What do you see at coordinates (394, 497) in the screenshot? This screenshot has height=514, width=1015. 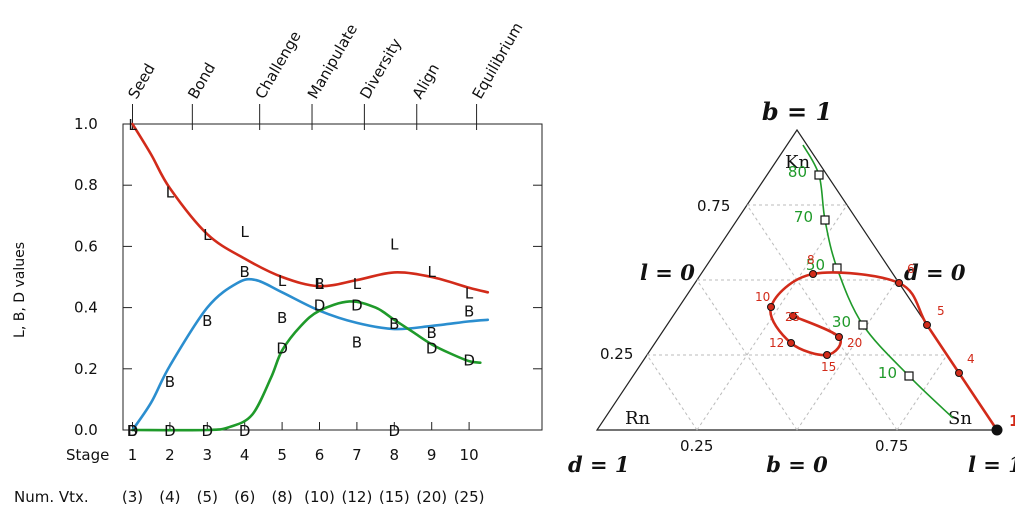 I see `num-vtx-value: (15)` at bounding box center [394, 497].